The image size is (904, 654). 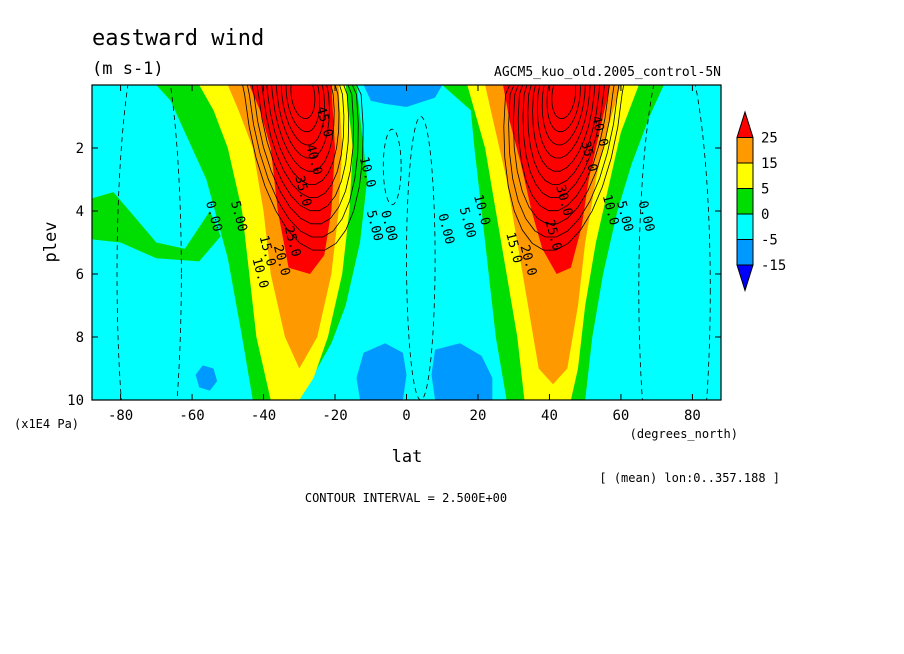 What do you see at coordinates (549, 416) in the screenshot?
I see `x-tick-label: 40` at bounding box center [549, 416].